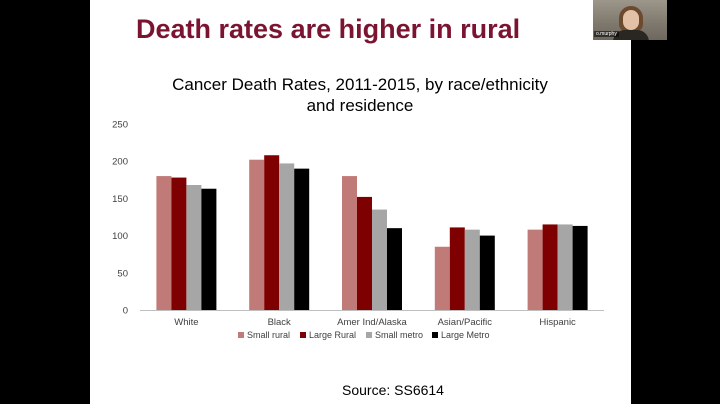 The height and width of the screenshot is (404, 720). I want to click on y-tick-label: 50, so click(122, 273).